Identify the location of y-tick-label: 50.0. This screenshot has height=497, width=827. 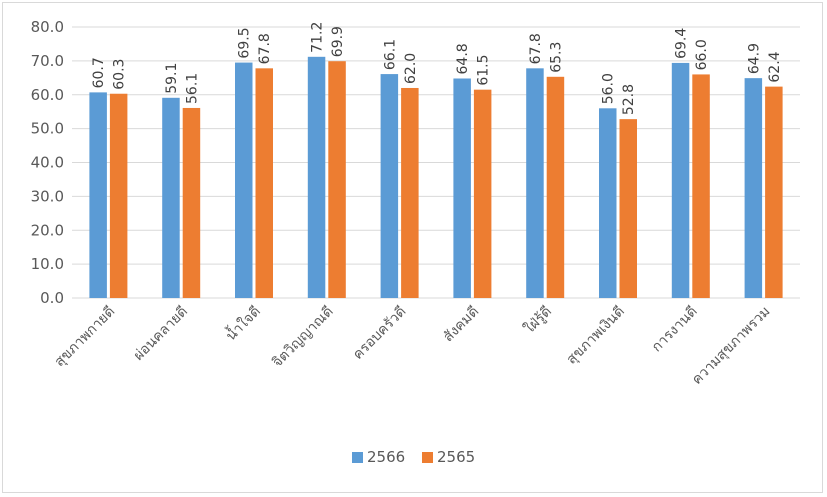
(47, 129).